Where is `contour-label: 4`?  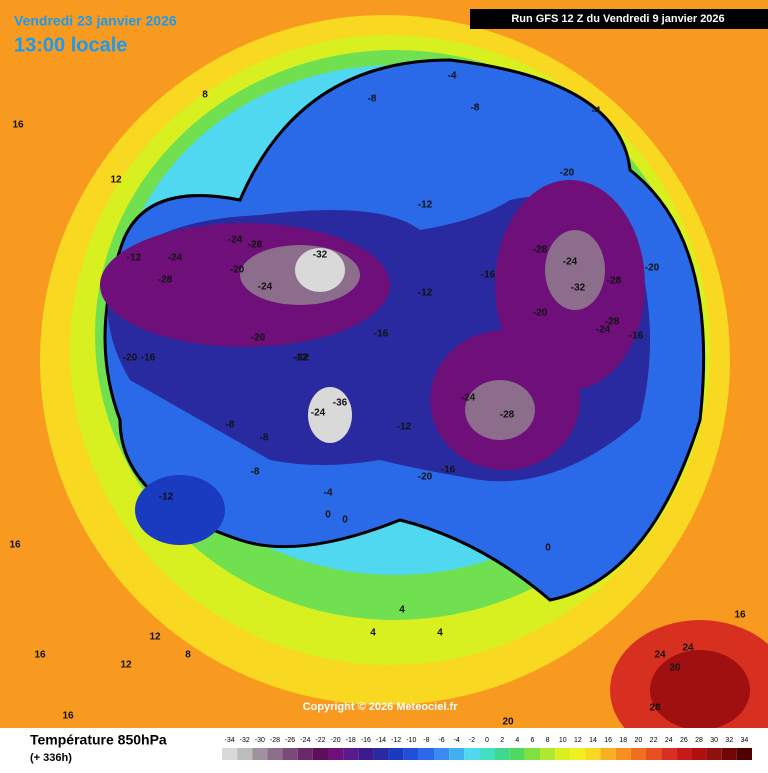 contour-label: 4 is located at coordinates (373, 633).